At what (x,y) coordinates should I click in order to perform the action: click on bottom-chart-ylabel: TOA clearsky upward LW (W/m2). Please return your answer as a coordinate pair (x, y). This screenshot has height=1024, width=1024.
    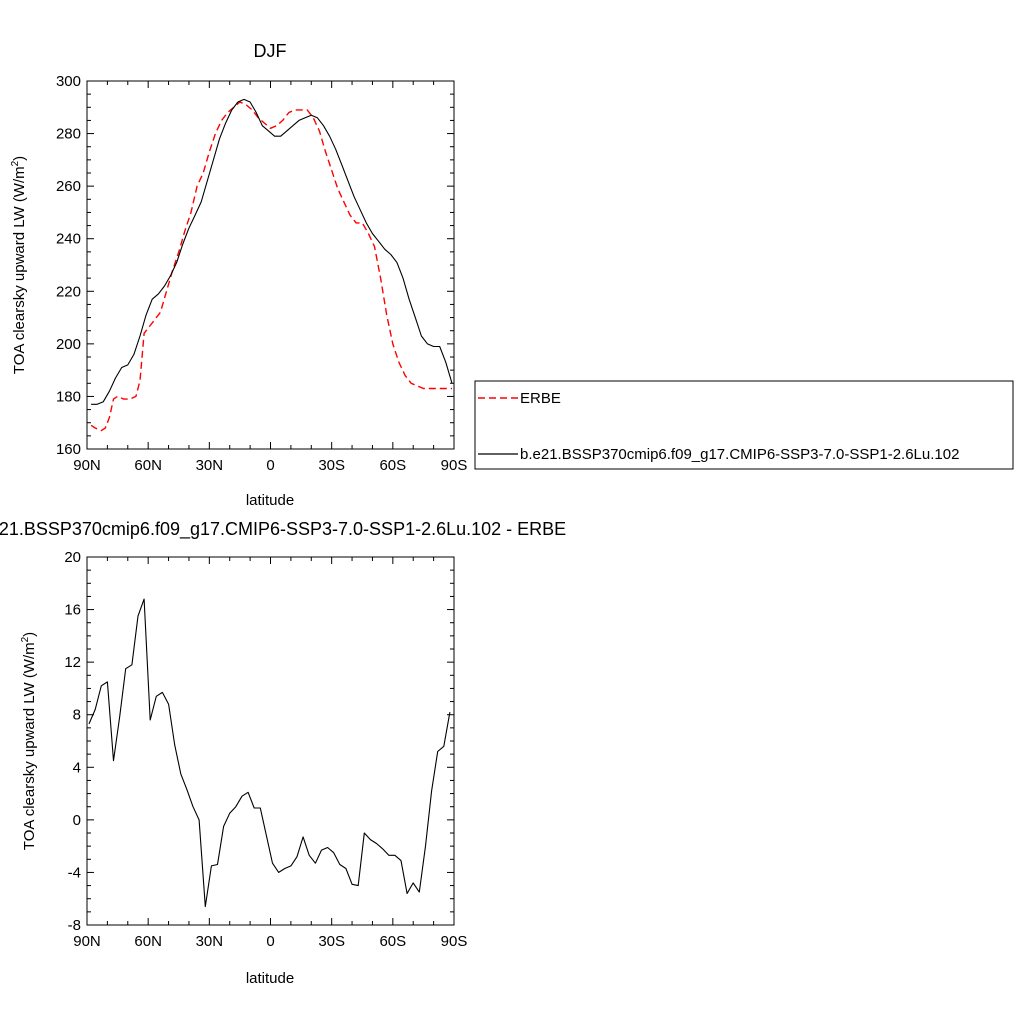
    Looking at the image, I should click on (29, 741).